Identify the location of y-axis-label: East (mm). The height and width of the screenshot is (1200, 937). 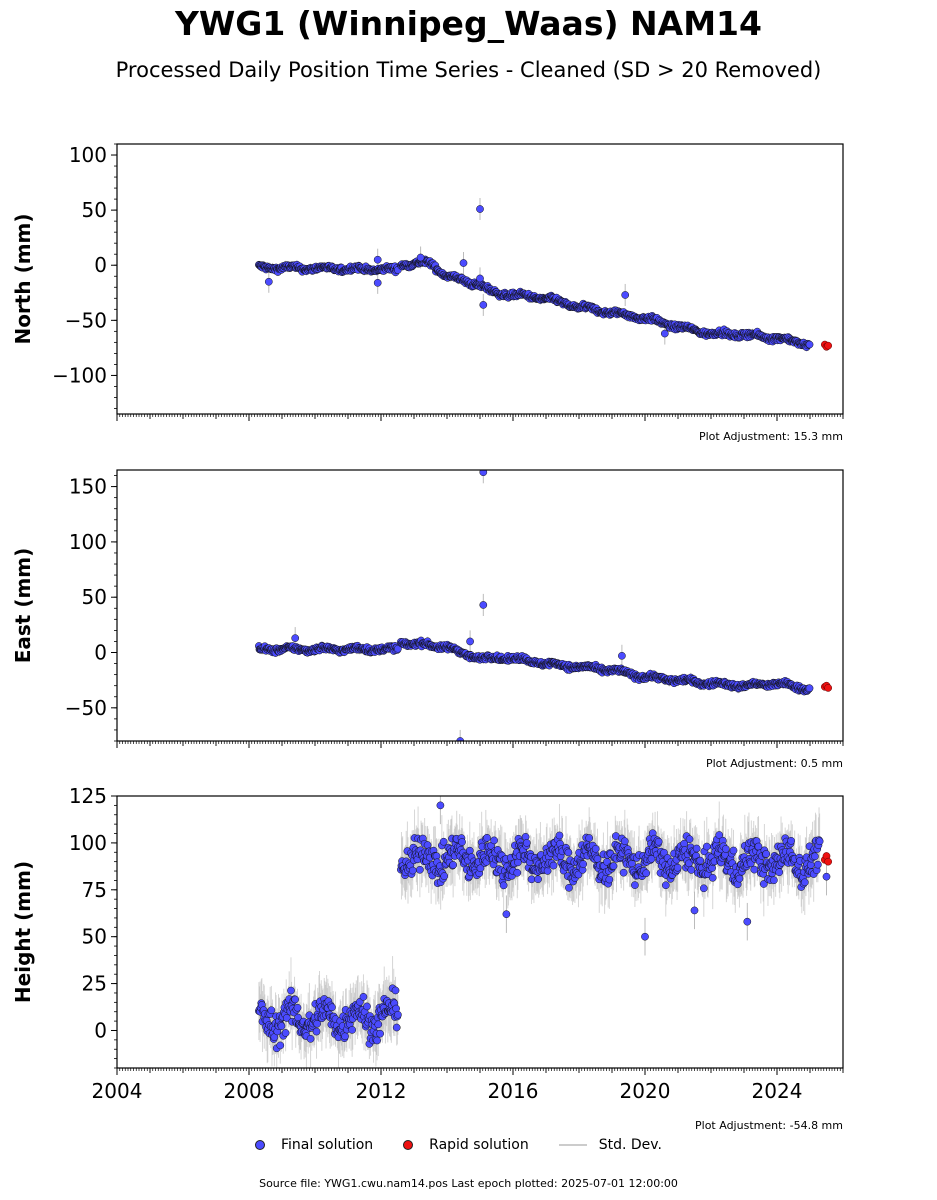
(23, 606).